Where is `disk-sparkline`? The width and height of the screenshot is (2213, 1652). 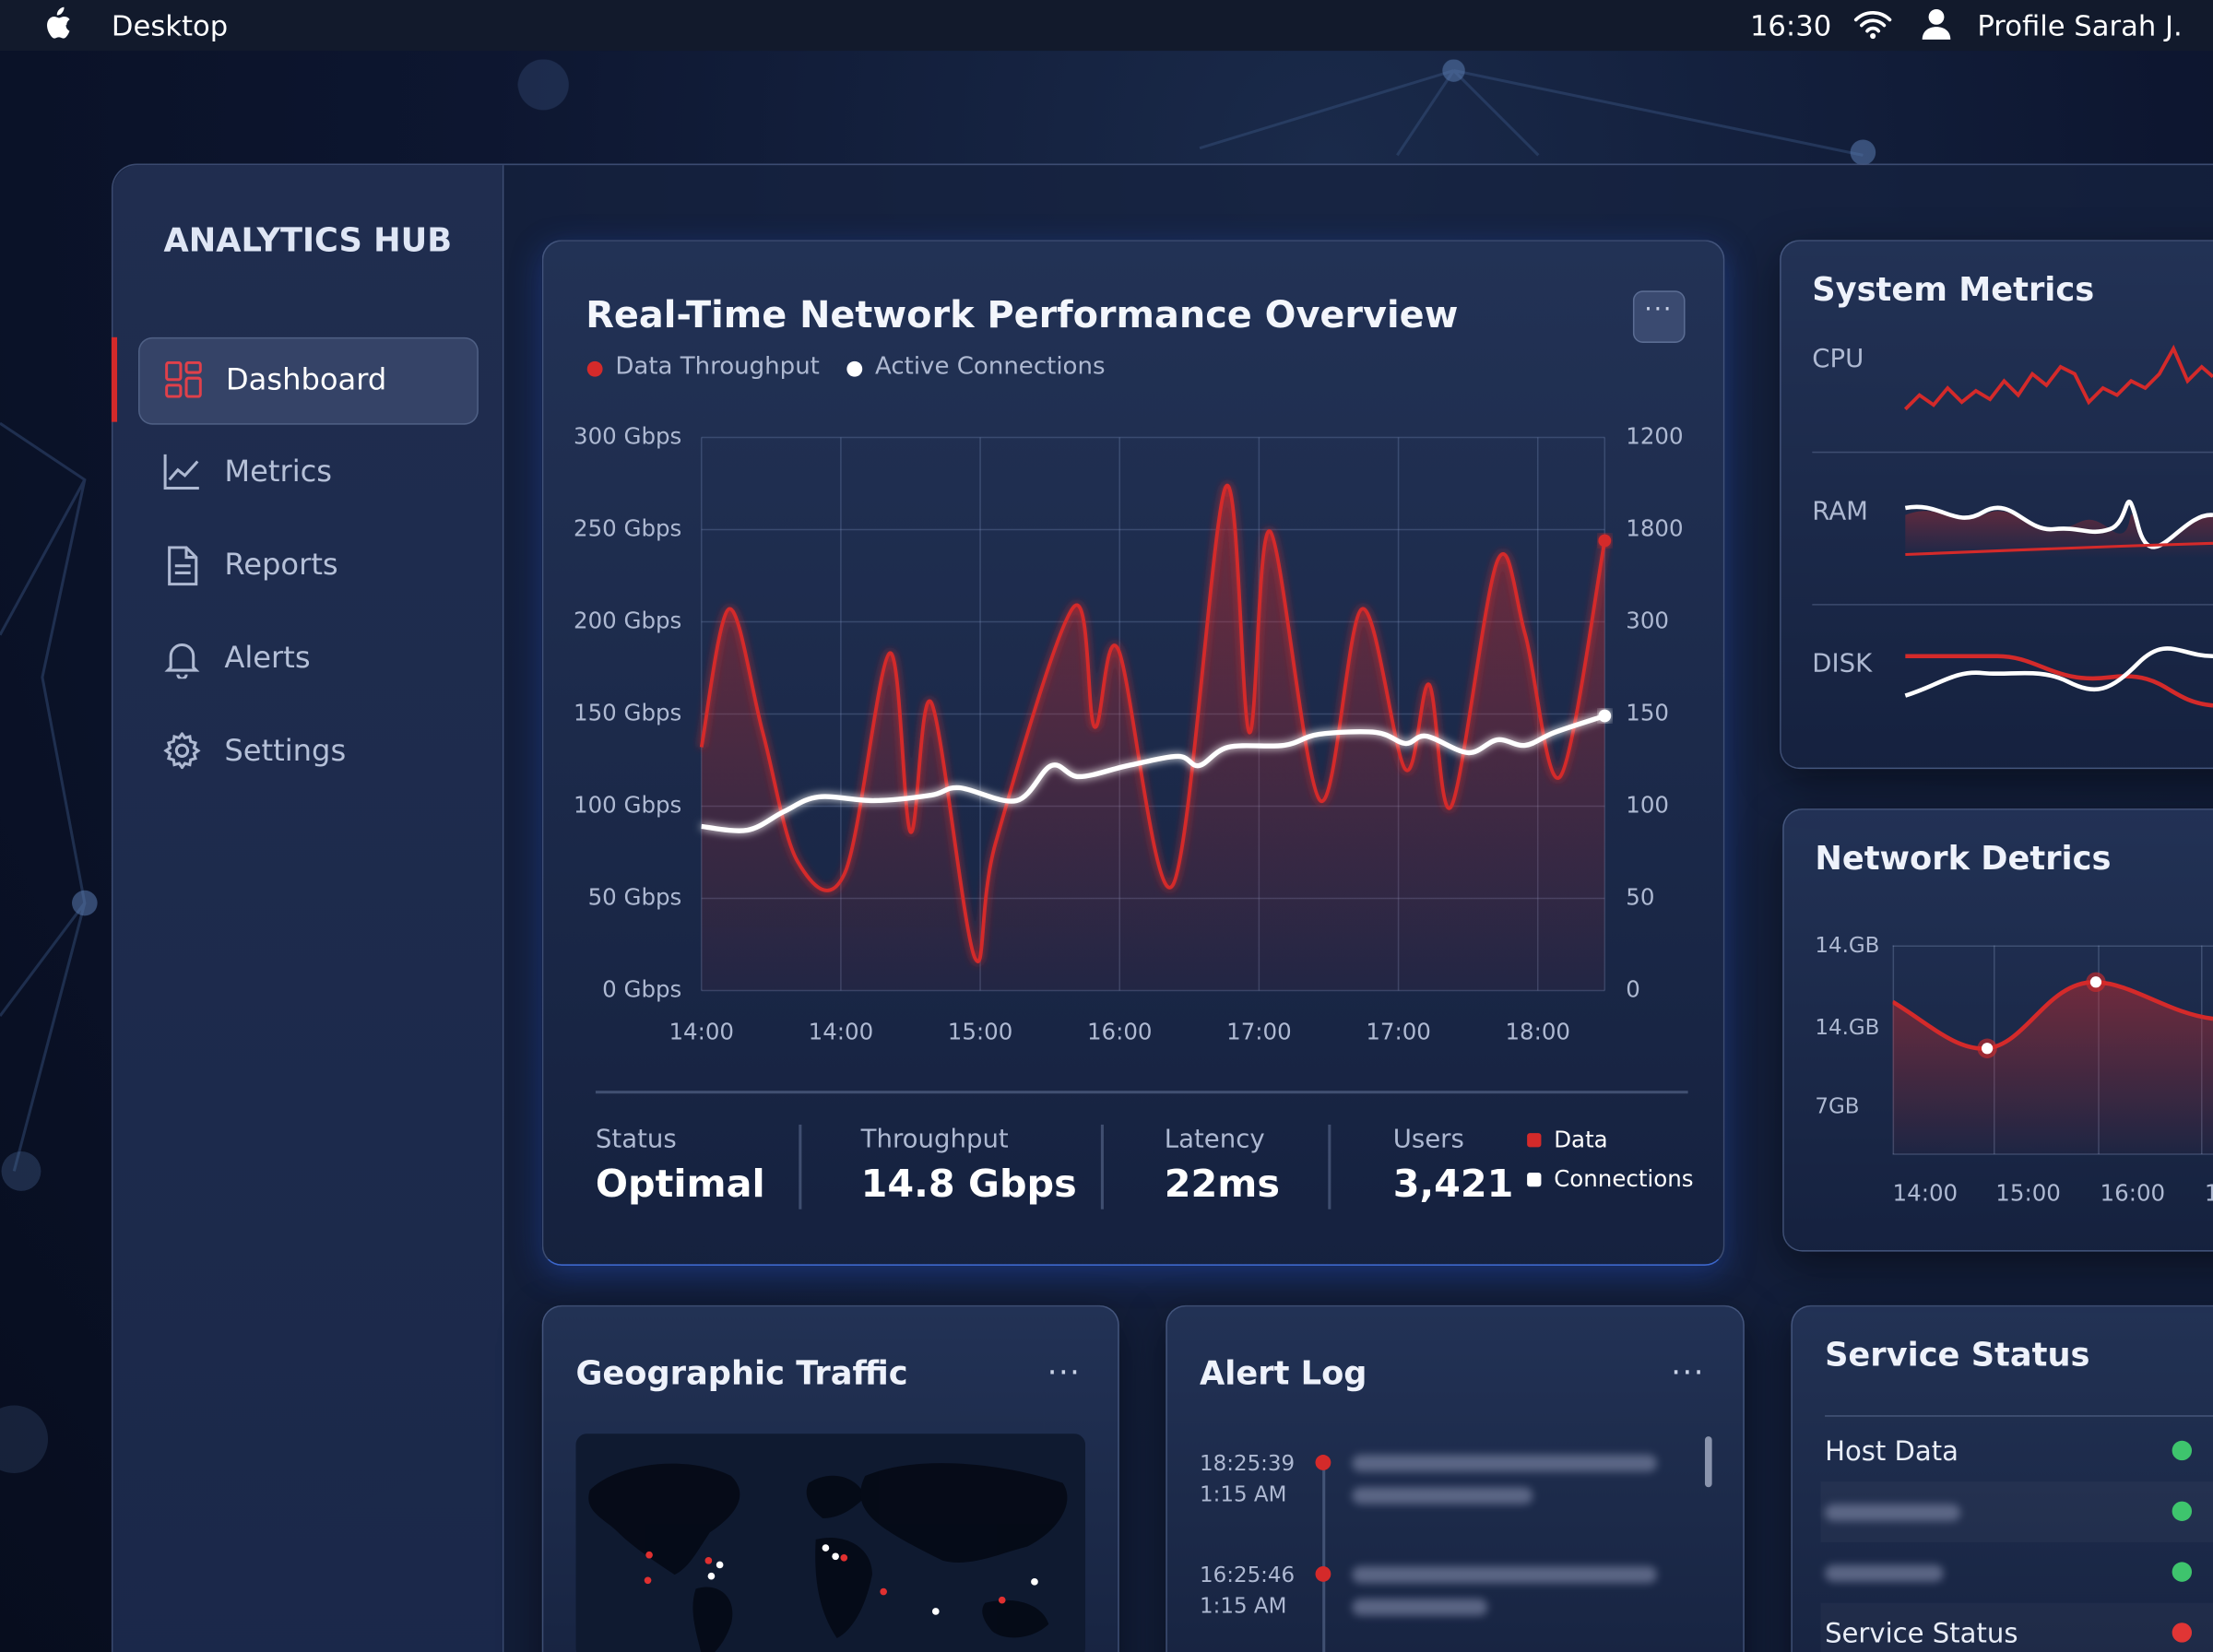
disk-sparkline is located at coordinates (2059, 681).